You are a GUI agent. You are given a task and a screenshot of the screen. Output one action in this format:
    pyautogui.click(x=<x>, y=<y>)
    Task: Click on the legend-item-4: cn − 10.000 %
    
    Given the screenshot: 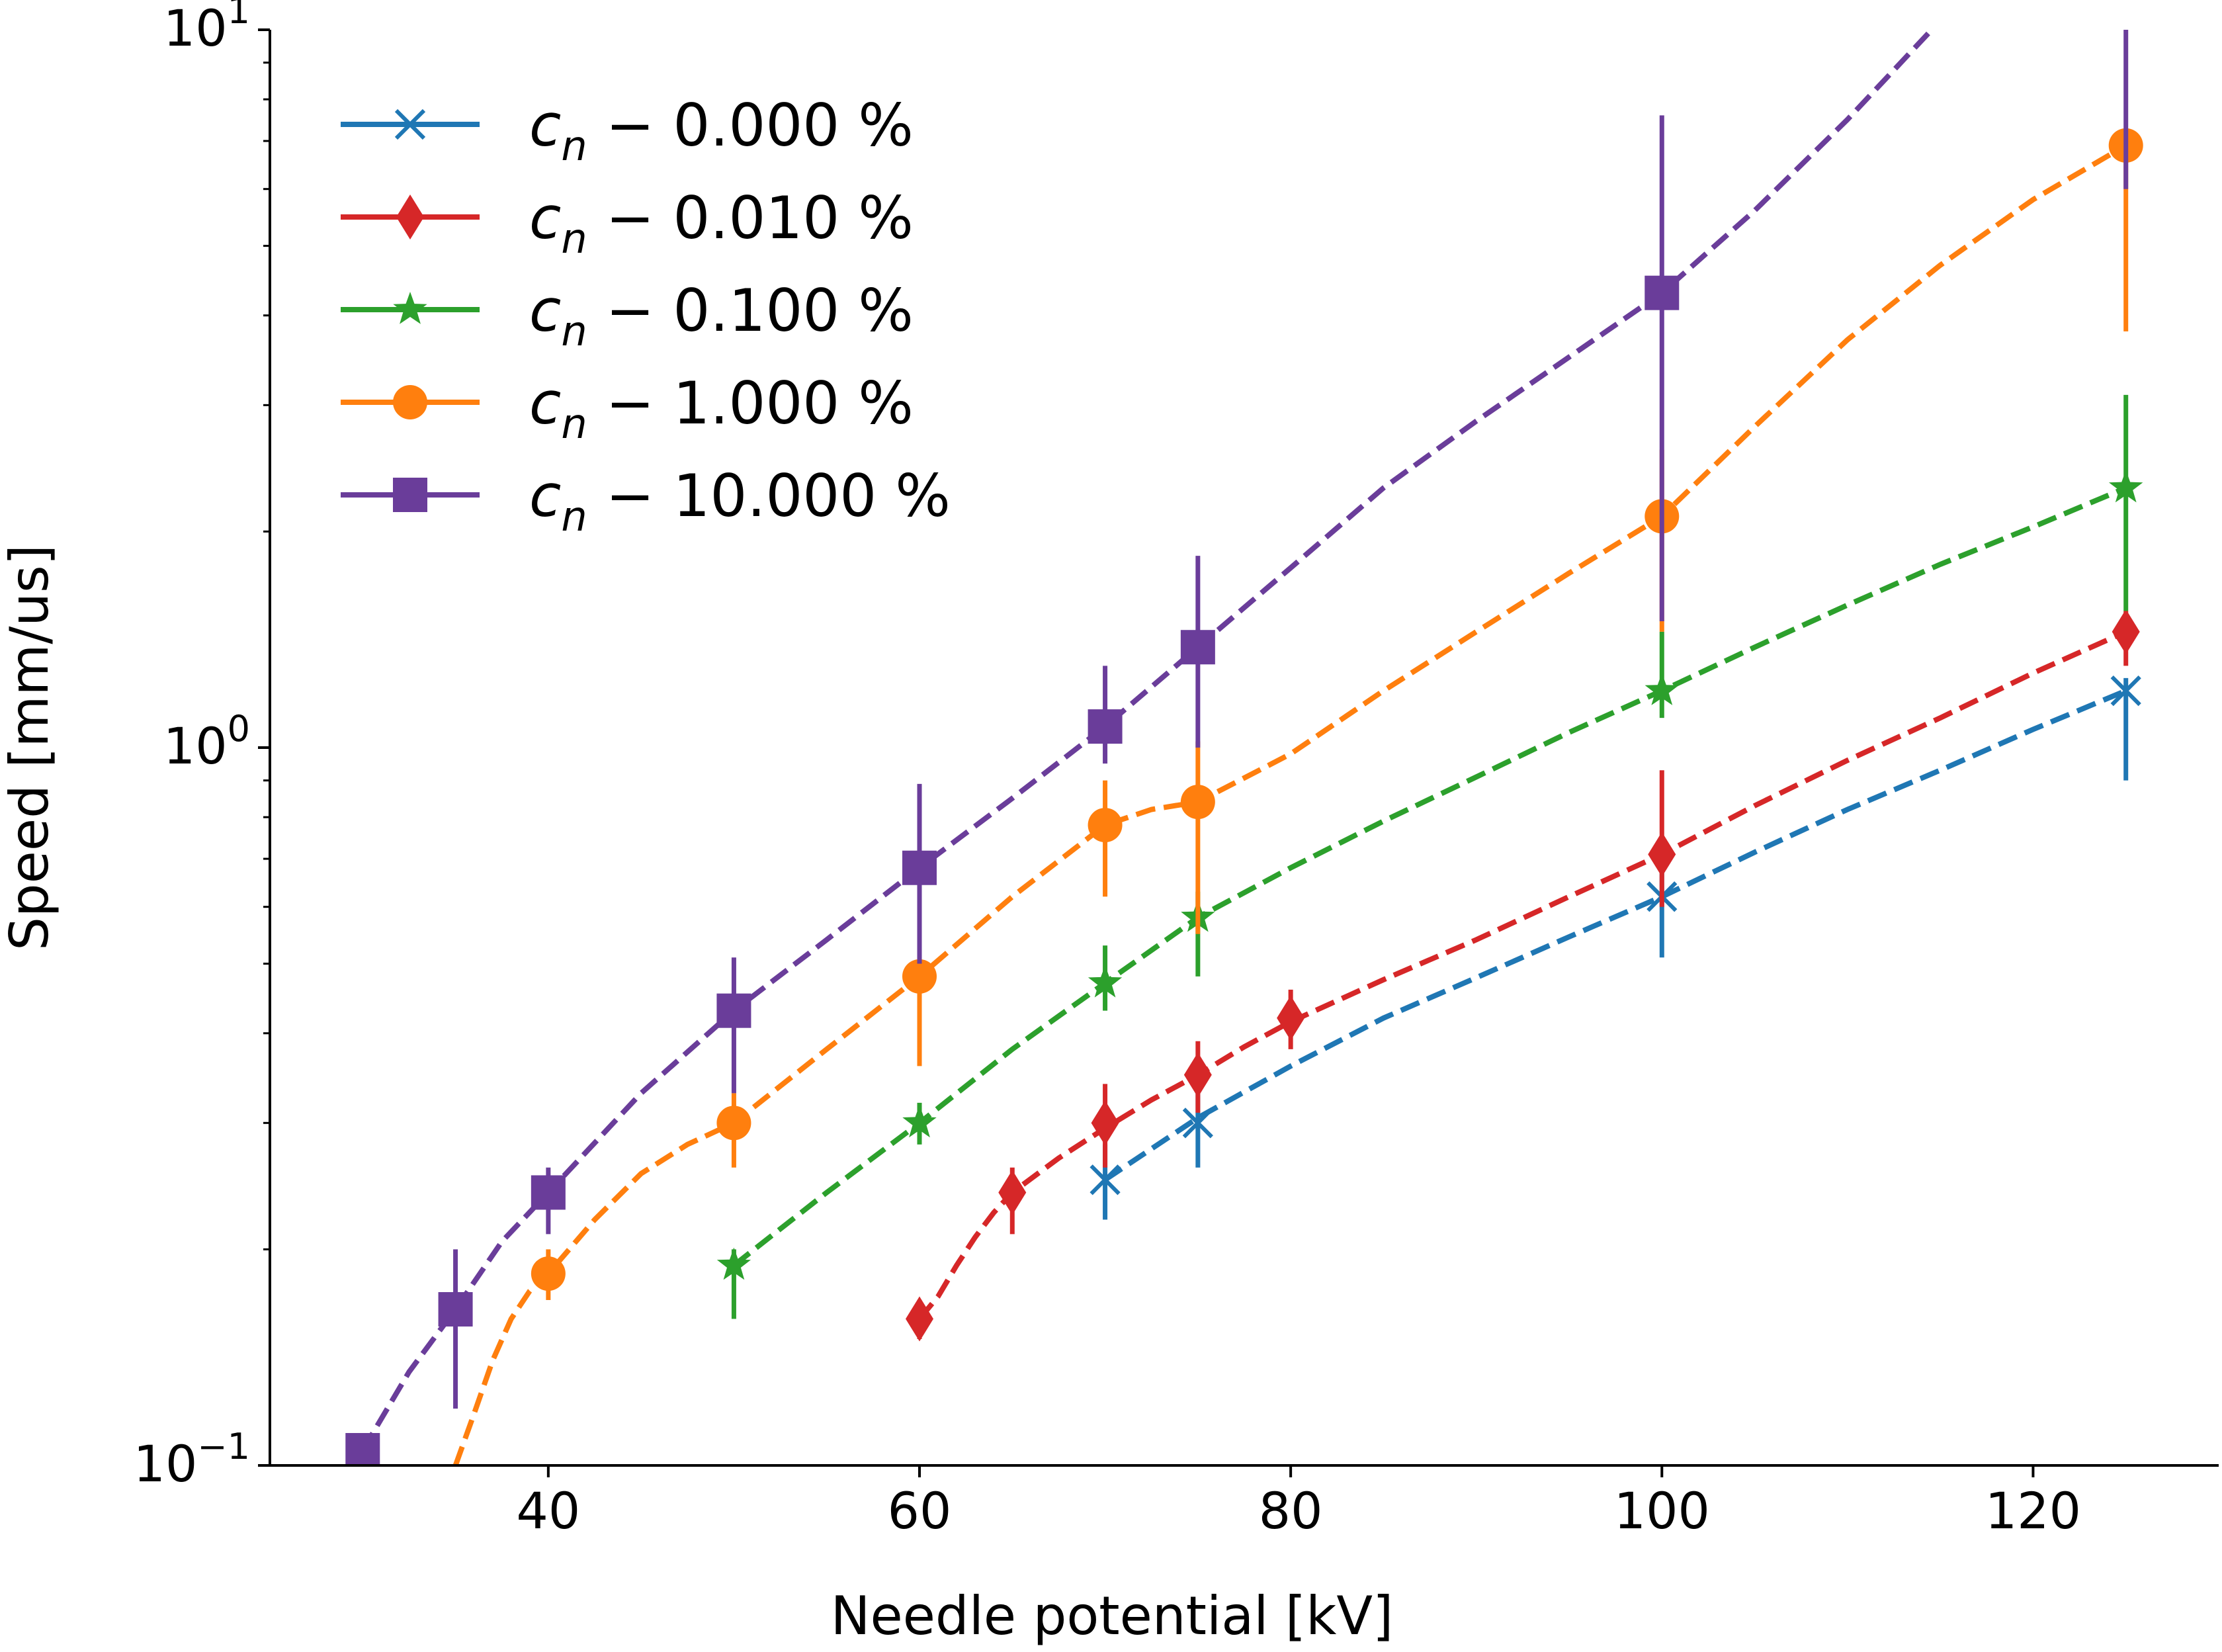 What is the action you would take?
    pyautogui.click(x=646, y=502)
    